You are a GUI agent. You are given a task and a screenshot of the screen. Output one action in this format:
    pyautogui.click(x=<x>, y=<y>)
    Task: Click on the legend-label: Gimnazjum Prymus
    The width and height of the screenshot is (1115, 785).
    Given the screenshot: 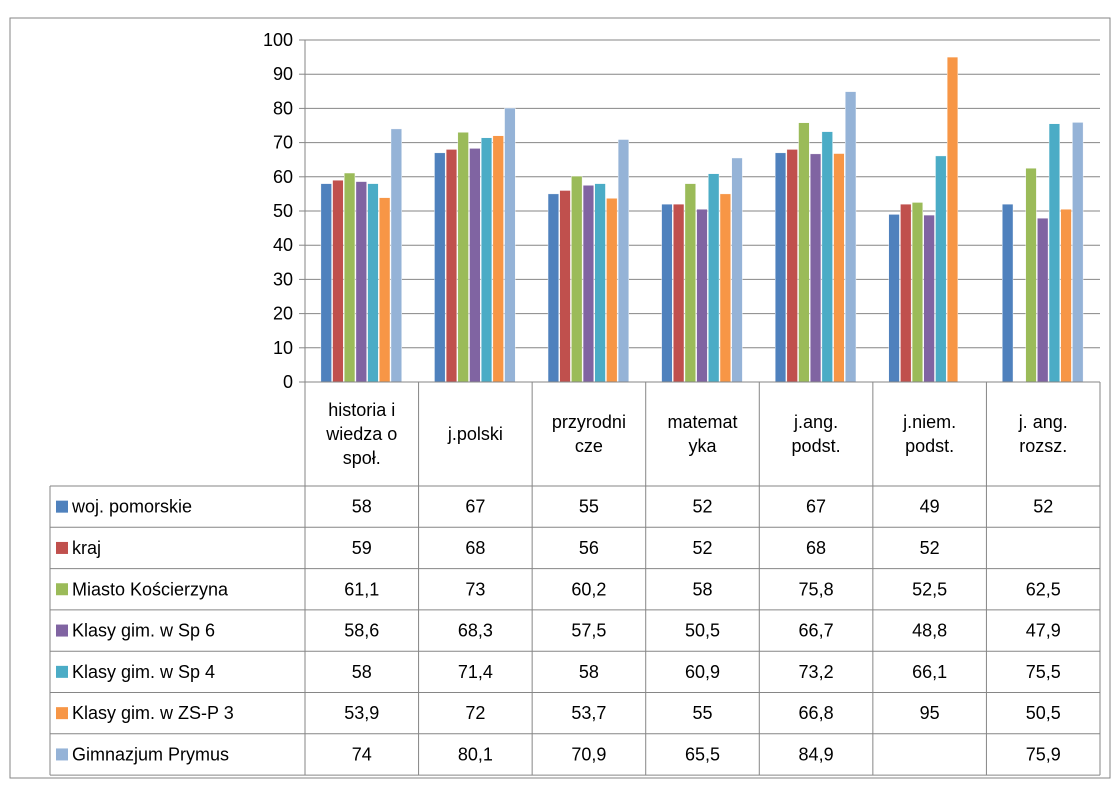 What is the action you would take?
    pyautogui.click(x=150, y=754)
    